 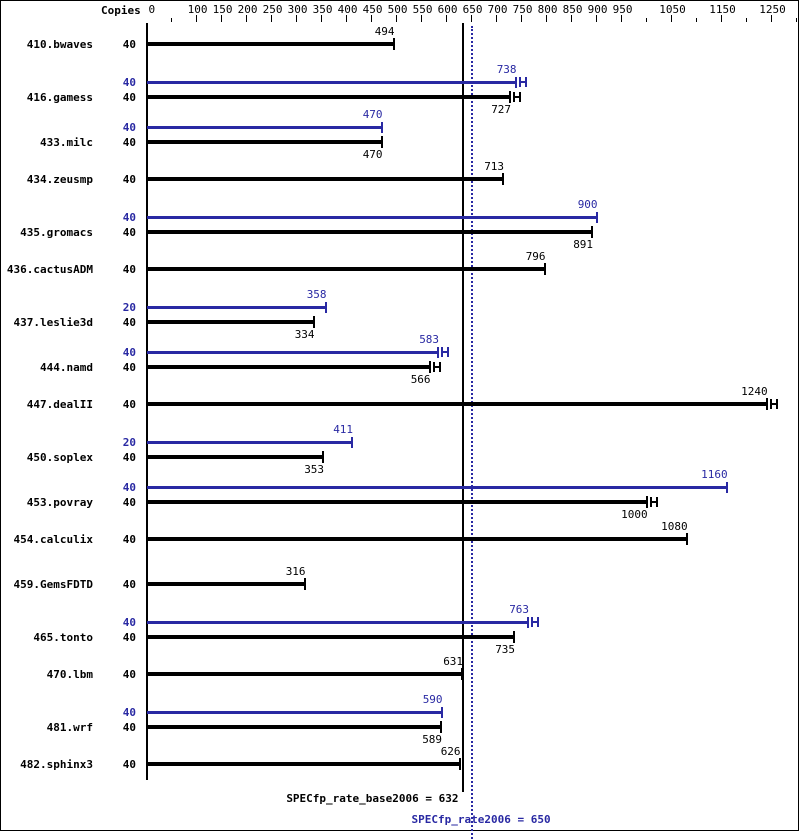 I want to click on bar-value-base: 1240, so click(x=754, y=391).